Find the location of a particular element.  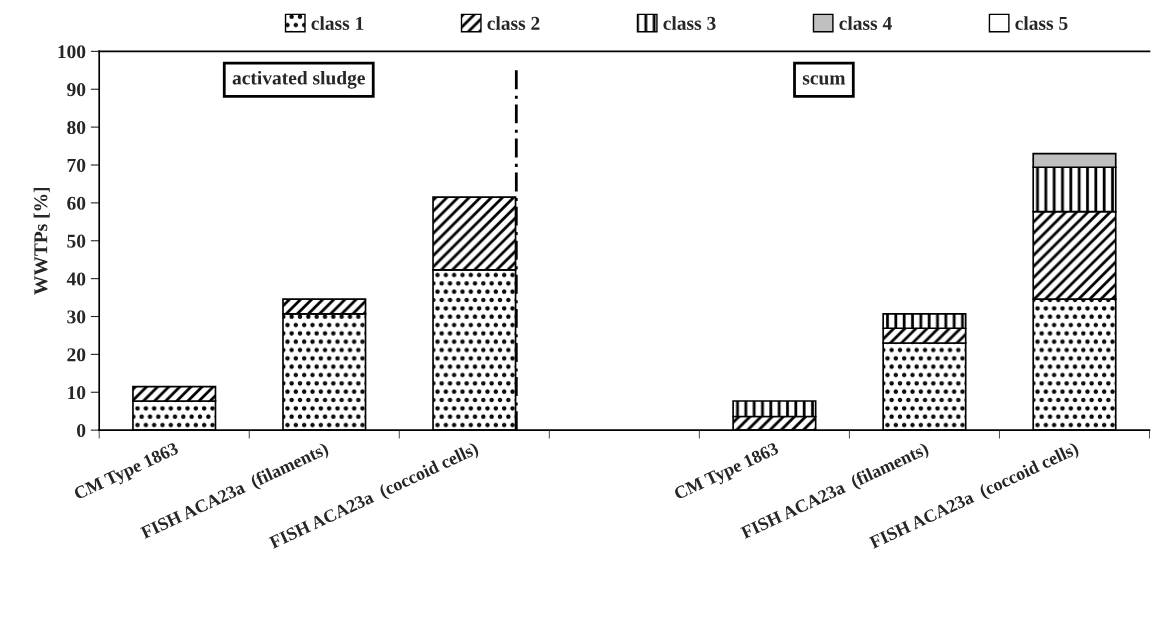

y-tick-label: 80 is located at coordinates (76, 127).